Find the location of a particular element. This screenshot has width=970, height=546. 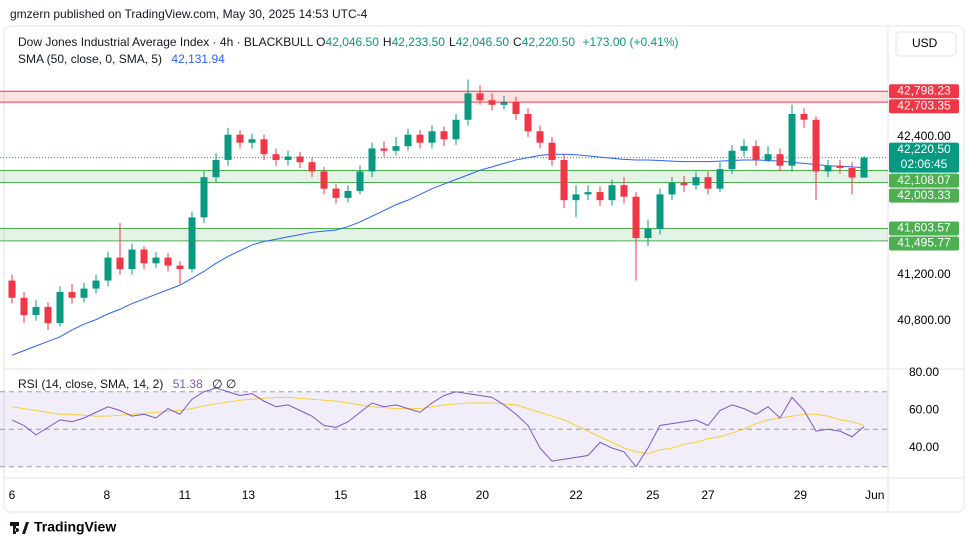

ohlc-key: L is located at coordinates (452, 42).